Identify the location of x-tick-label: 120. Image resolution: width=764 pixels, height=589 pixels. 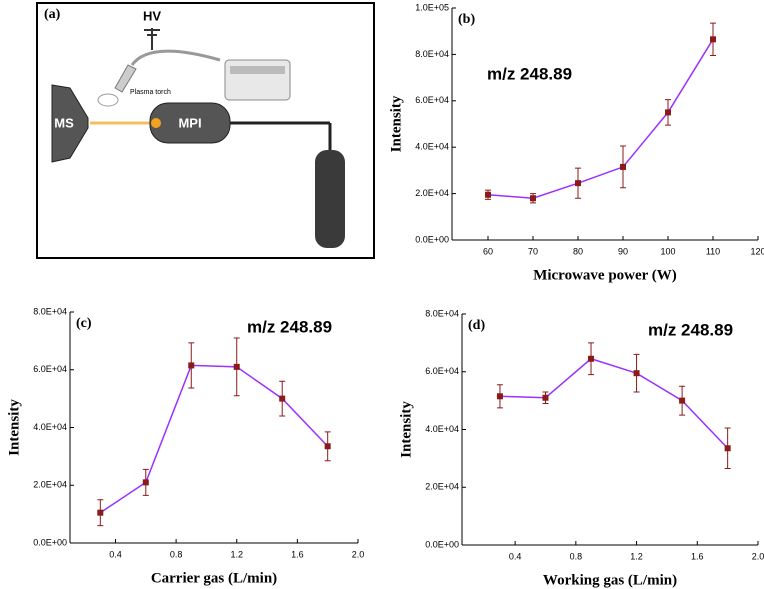
(757, 251).